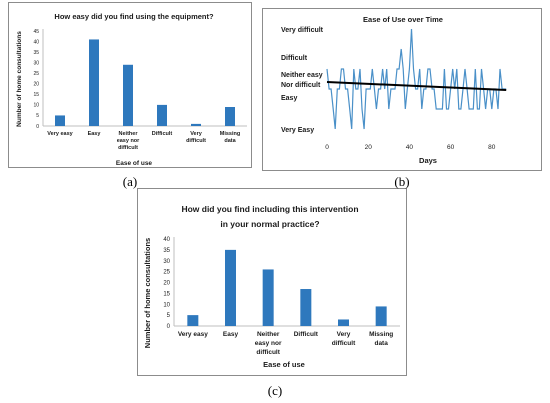 The width and height of the screenshot is (550, 403). I want to click on y-tick-label: Very difficult, so click(302, 30).